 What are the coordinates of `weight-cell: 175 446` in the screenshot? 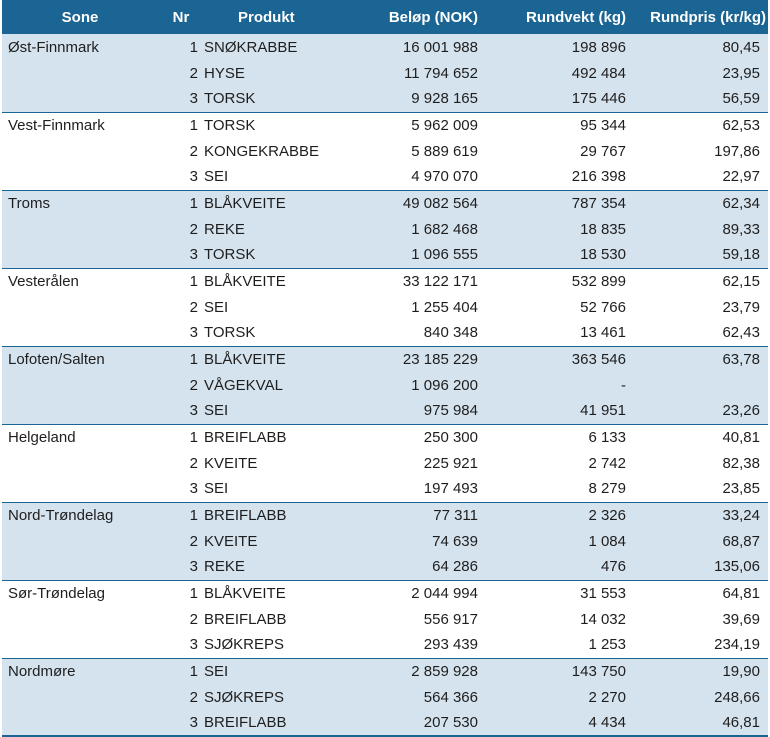 It's located at (598, 99).